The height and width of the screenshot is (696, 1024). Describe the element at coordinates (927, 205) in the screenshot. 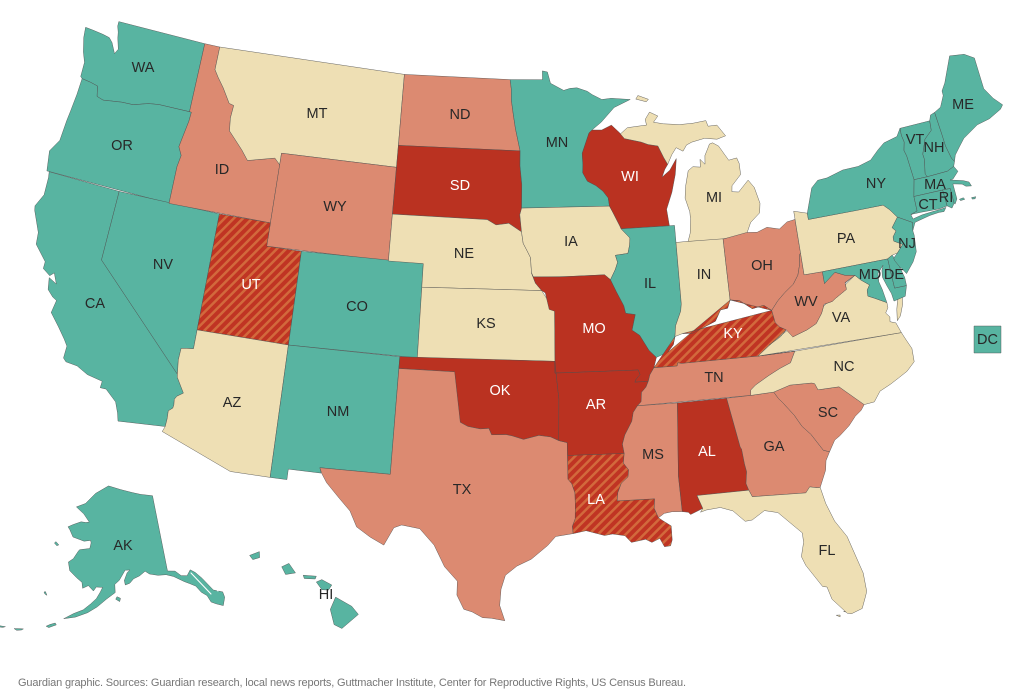

I see `svg-text: CT` at that location.